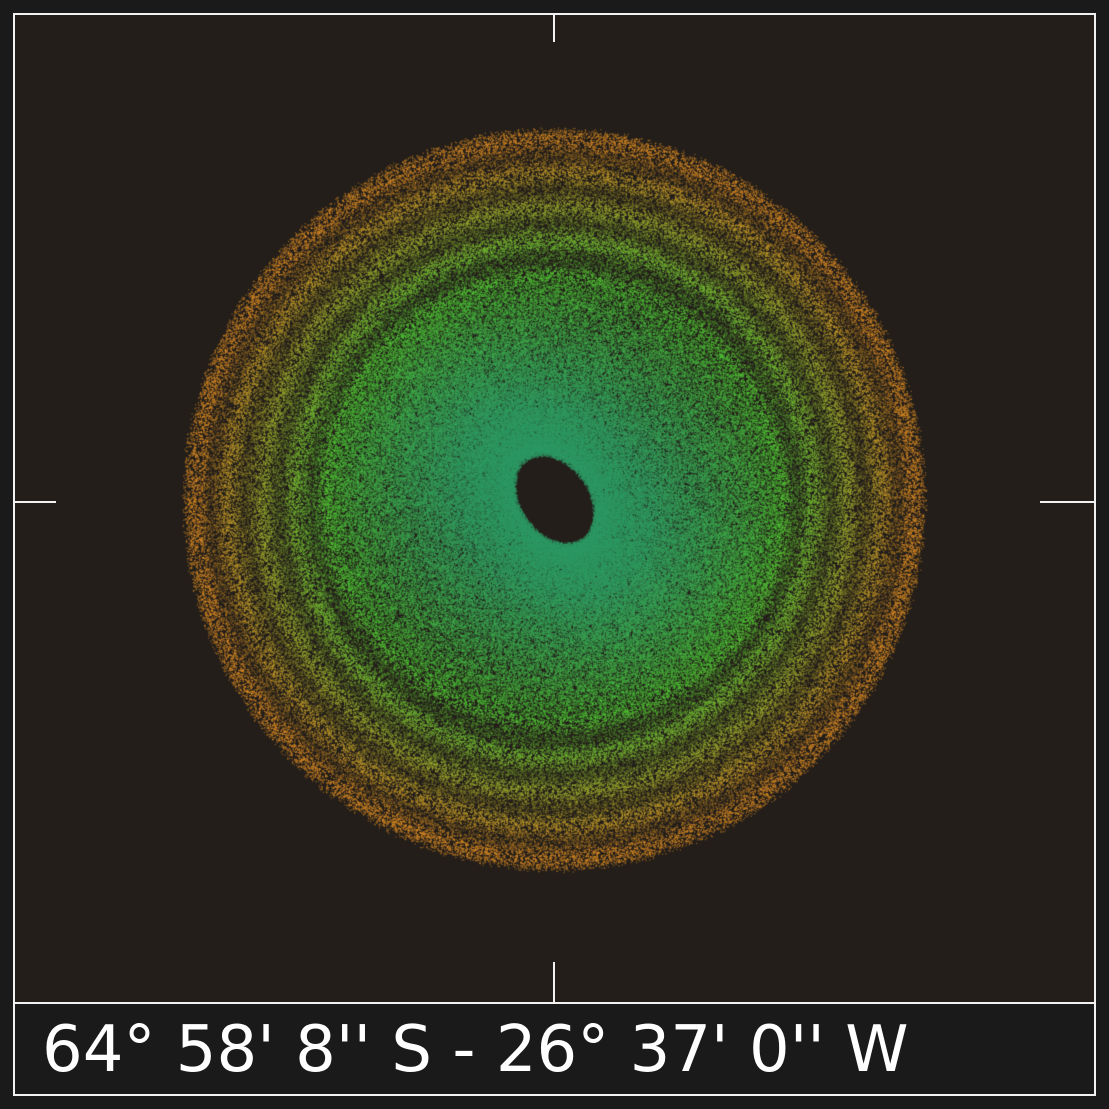 This screenshot has width=1109, height=1109. I want to click on tick-left, so click(34, 502).